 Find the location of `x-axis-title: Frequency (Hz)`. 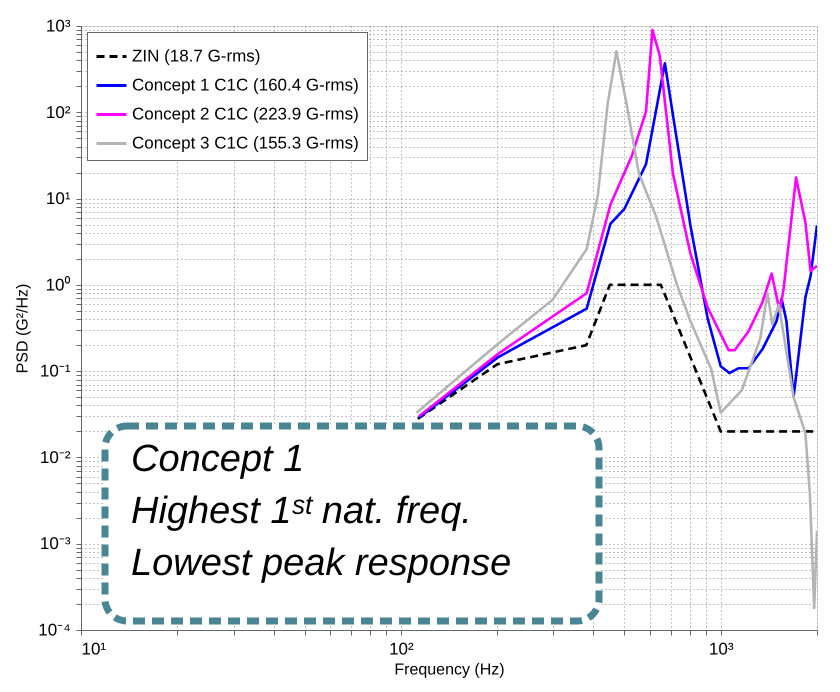

x-axis-title: Frequency (Hz) is located at coordinates (449, 670).